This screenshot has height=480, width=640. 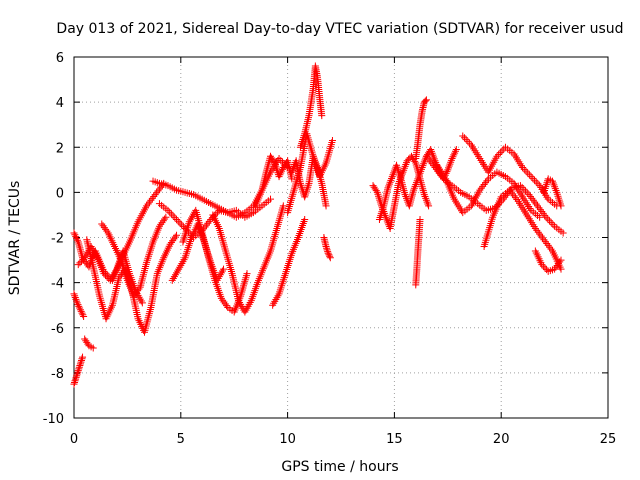 I want to click on y-tick-label: 4, so click(x=60, y=103).